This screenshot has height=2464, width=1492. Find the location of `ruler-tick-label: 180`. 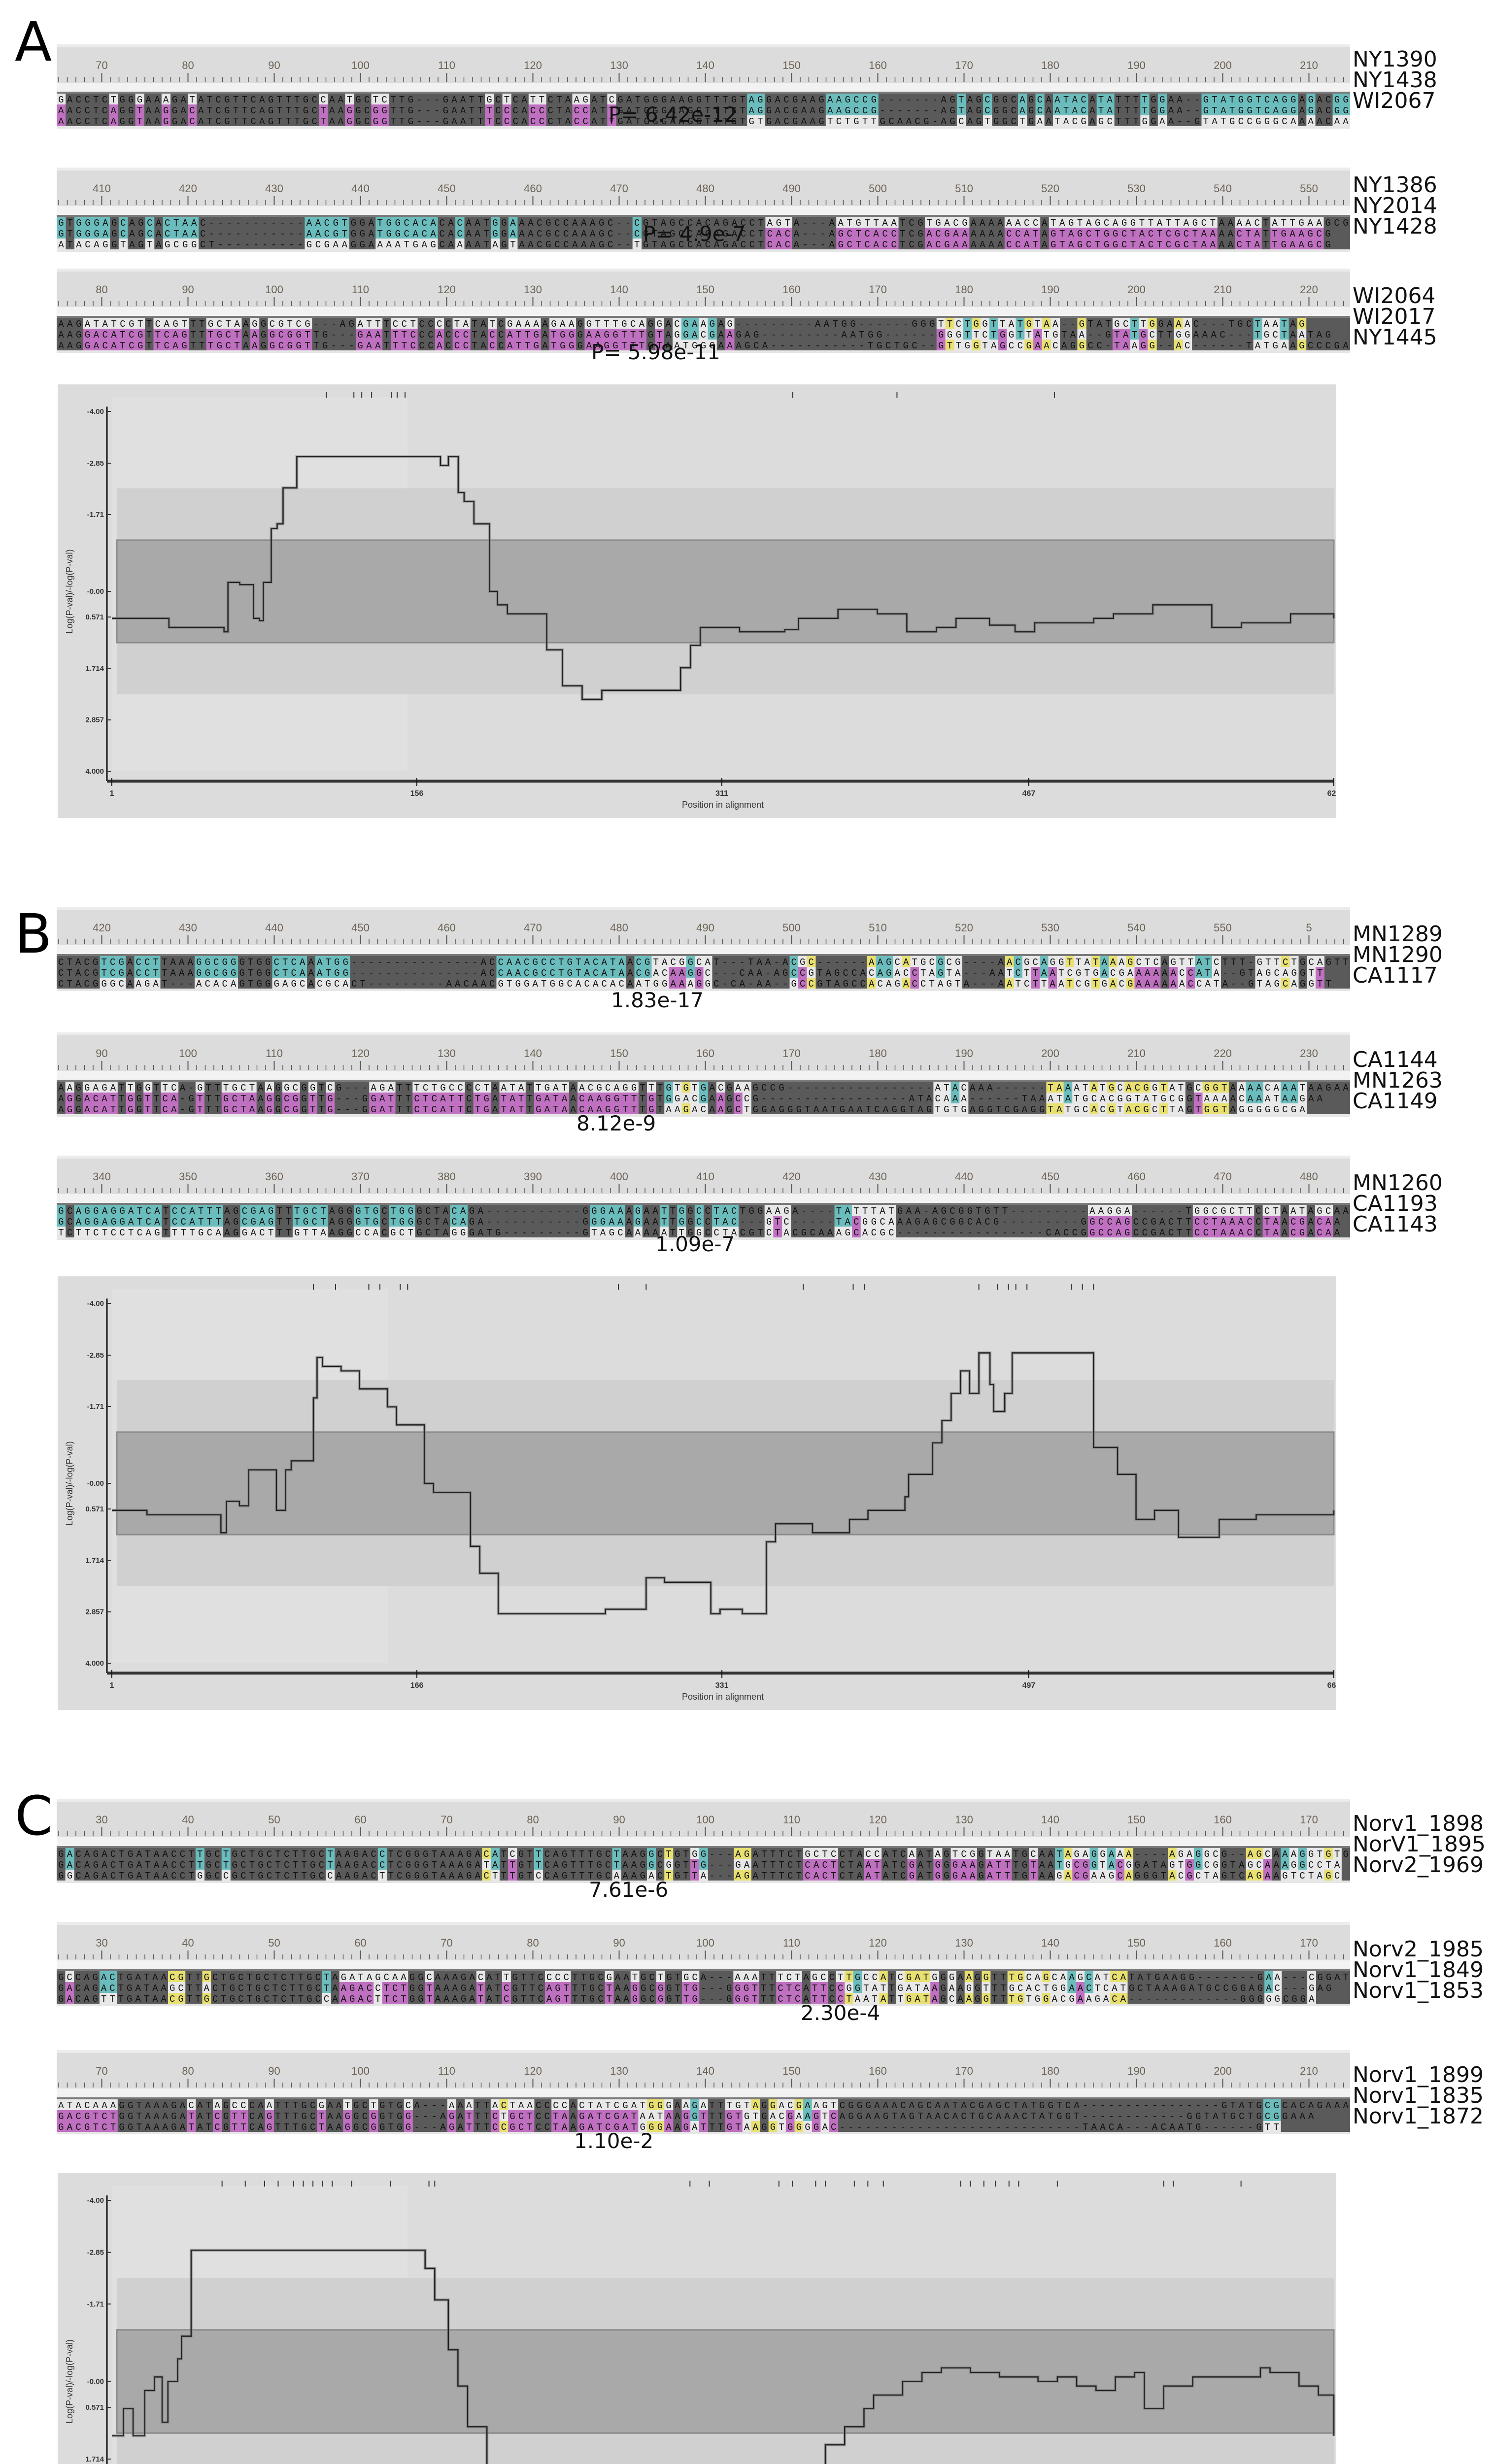

ruler-tick-label: 180 is located at coordinates (964, 289).